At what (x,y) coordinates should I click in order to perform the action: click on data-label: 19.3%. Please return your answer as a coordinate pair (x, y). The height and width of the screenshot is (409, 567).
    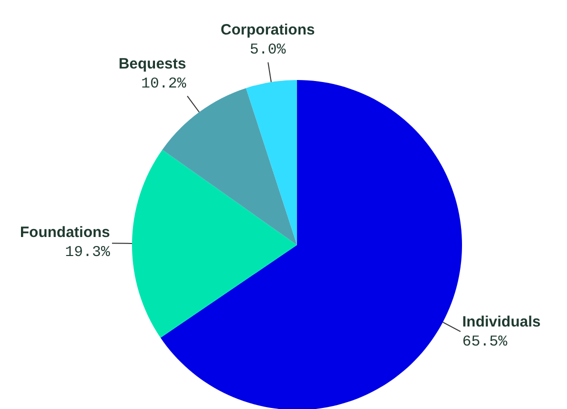
    Looking at the image, I should click on (87, 253).